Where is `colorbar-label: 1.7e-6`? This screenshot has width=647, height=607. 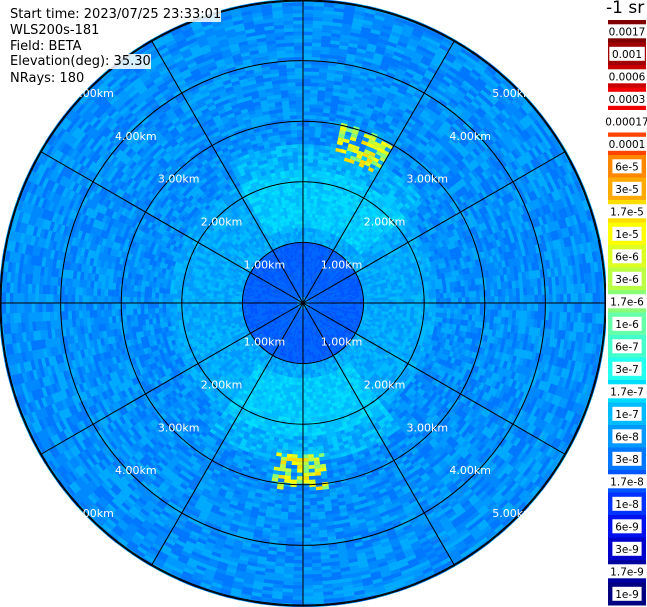 colorbar-label: 1.7e-6 is located at coordinates (627, 302).